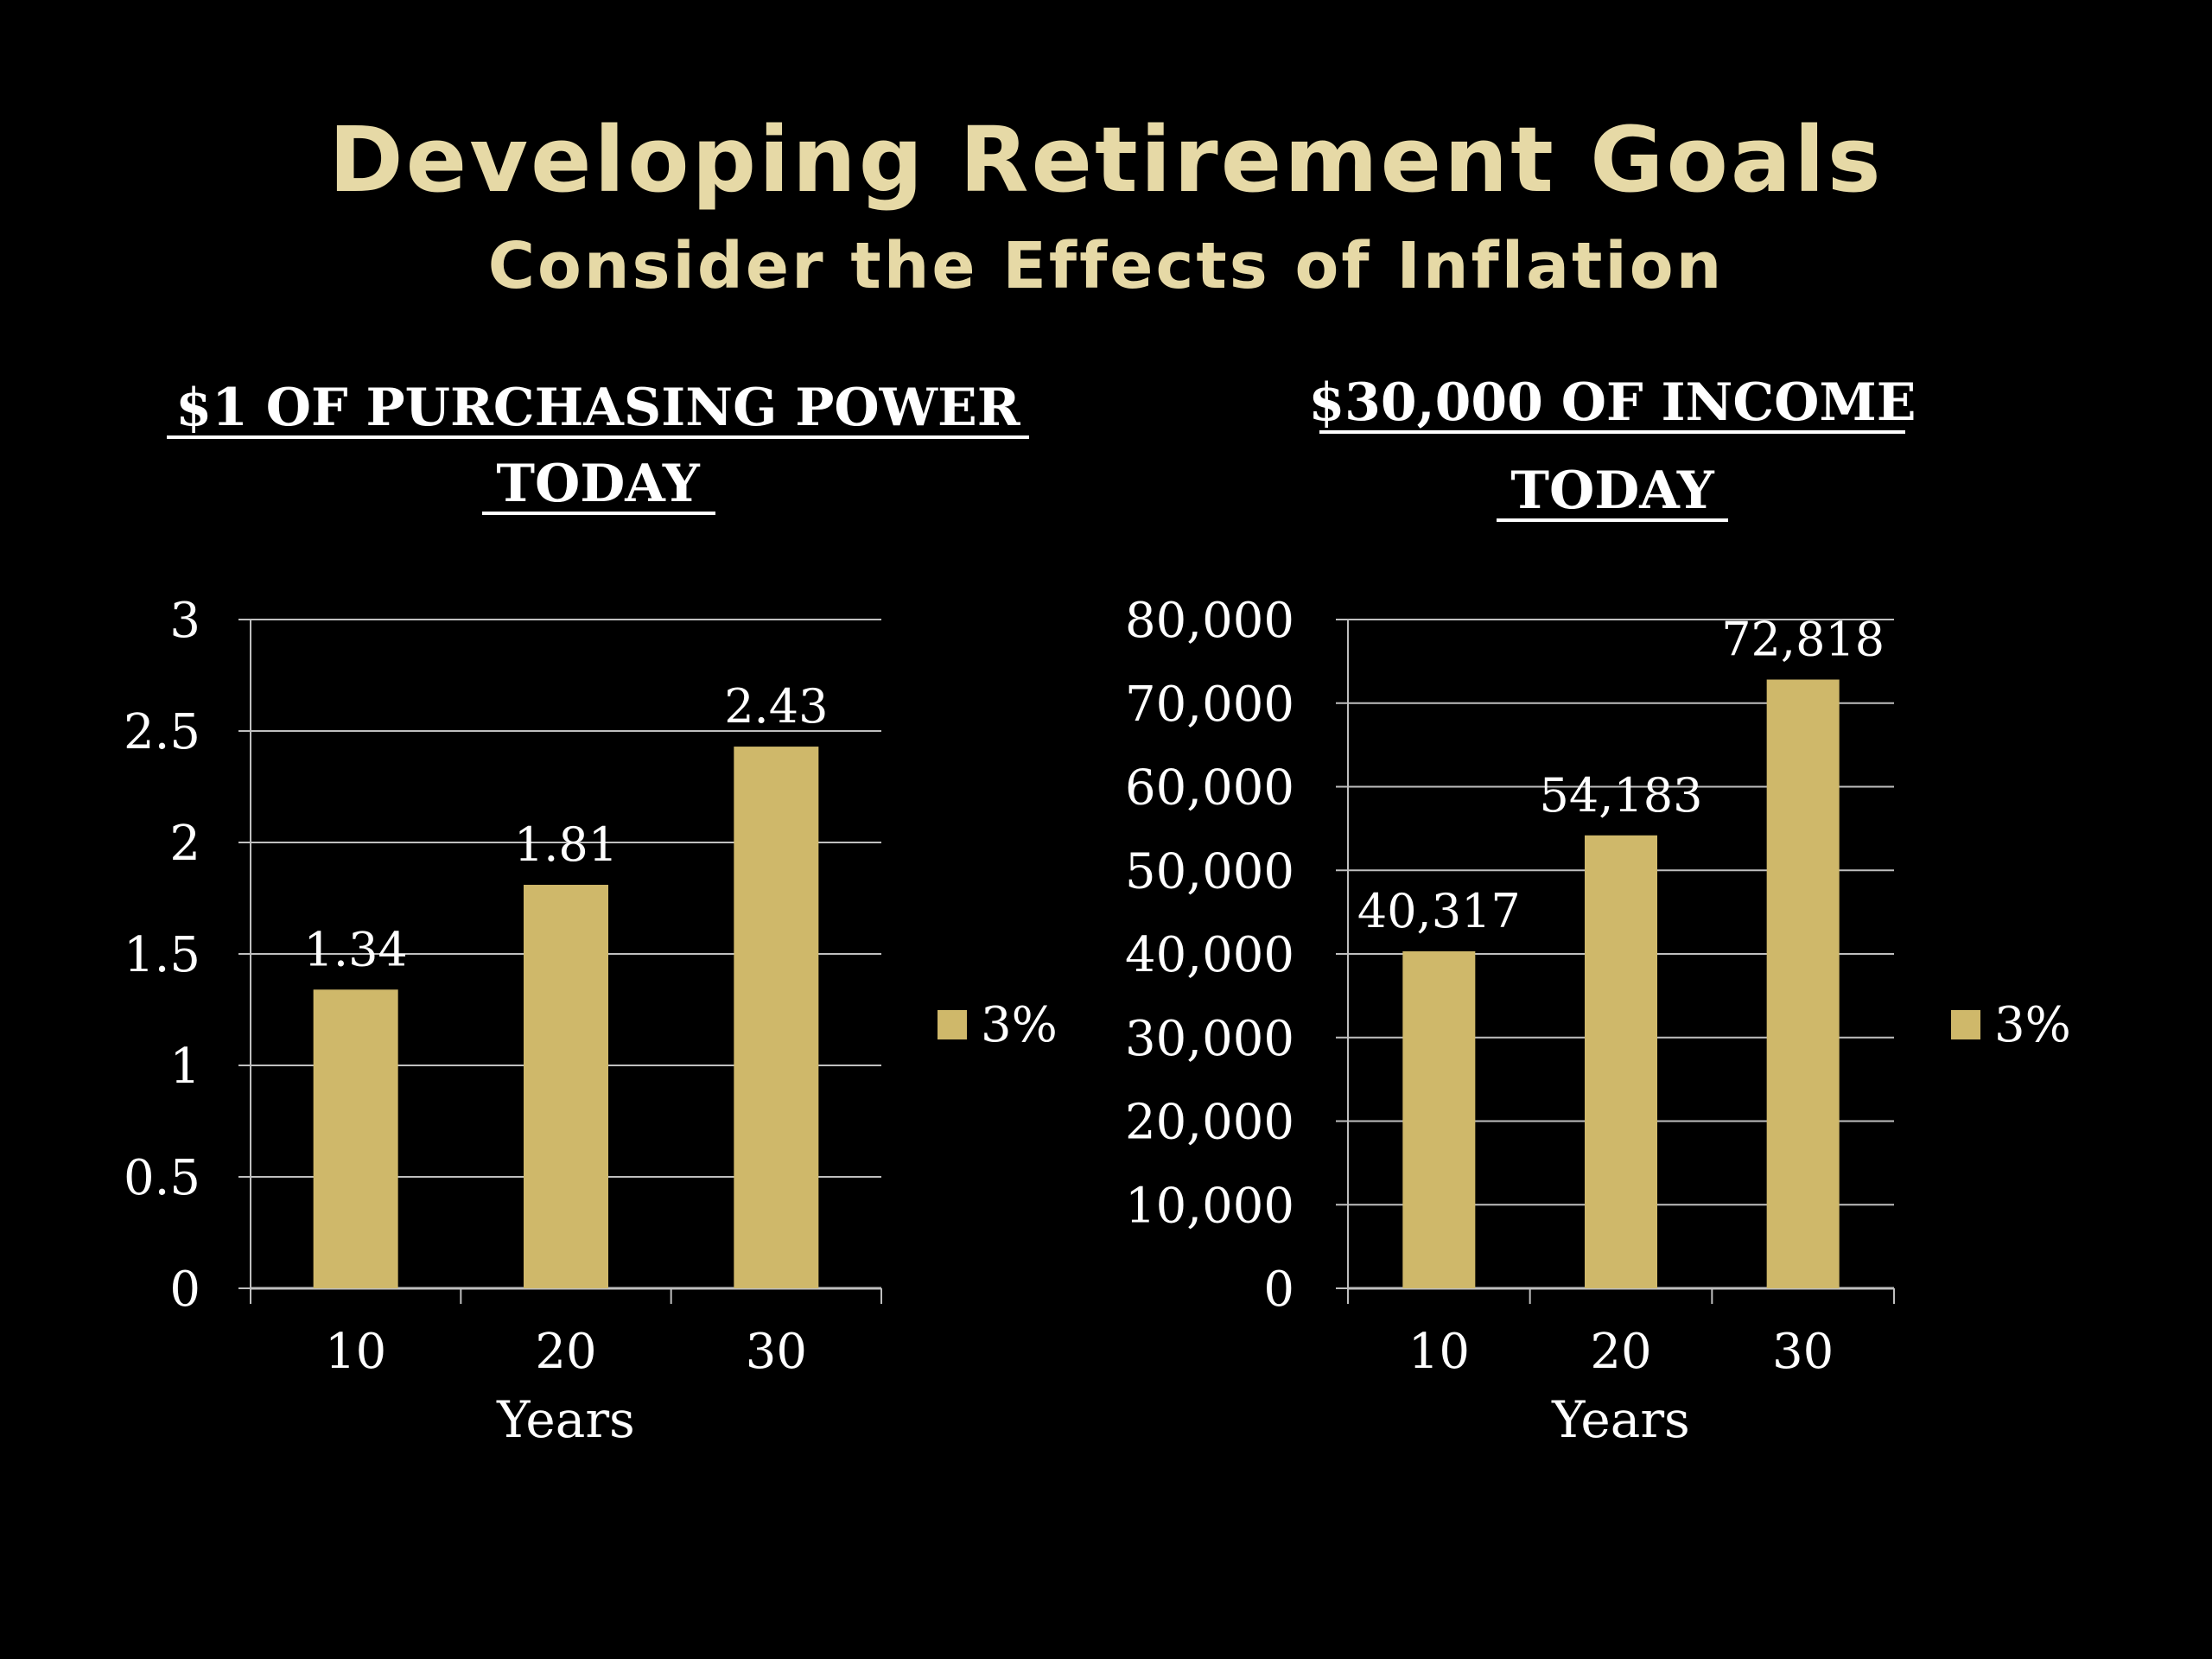  Describe the element at coordinates (1106, 160) in the screenshot. I see `slide-title: Developing Retirement Goals` at that location.